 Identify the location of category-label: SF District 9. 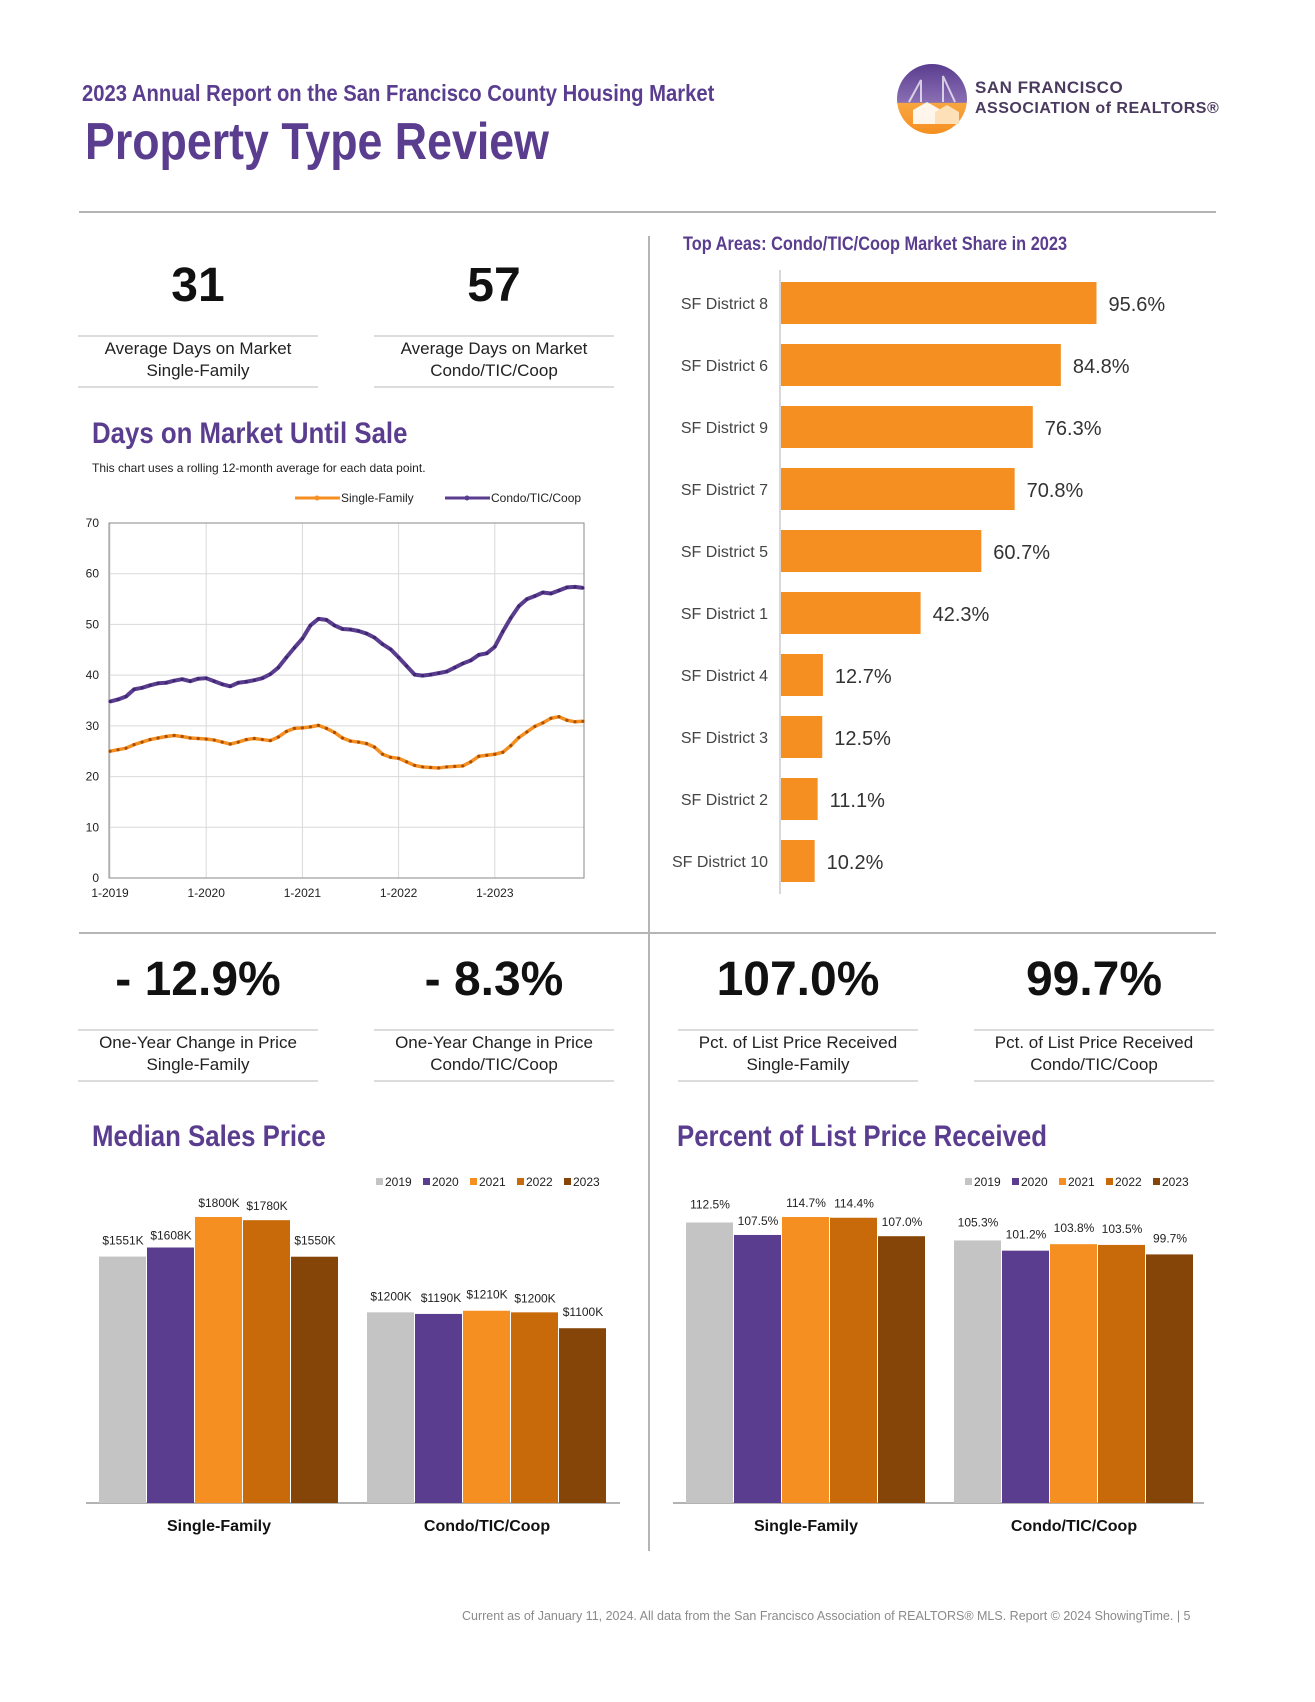
(724, 428).